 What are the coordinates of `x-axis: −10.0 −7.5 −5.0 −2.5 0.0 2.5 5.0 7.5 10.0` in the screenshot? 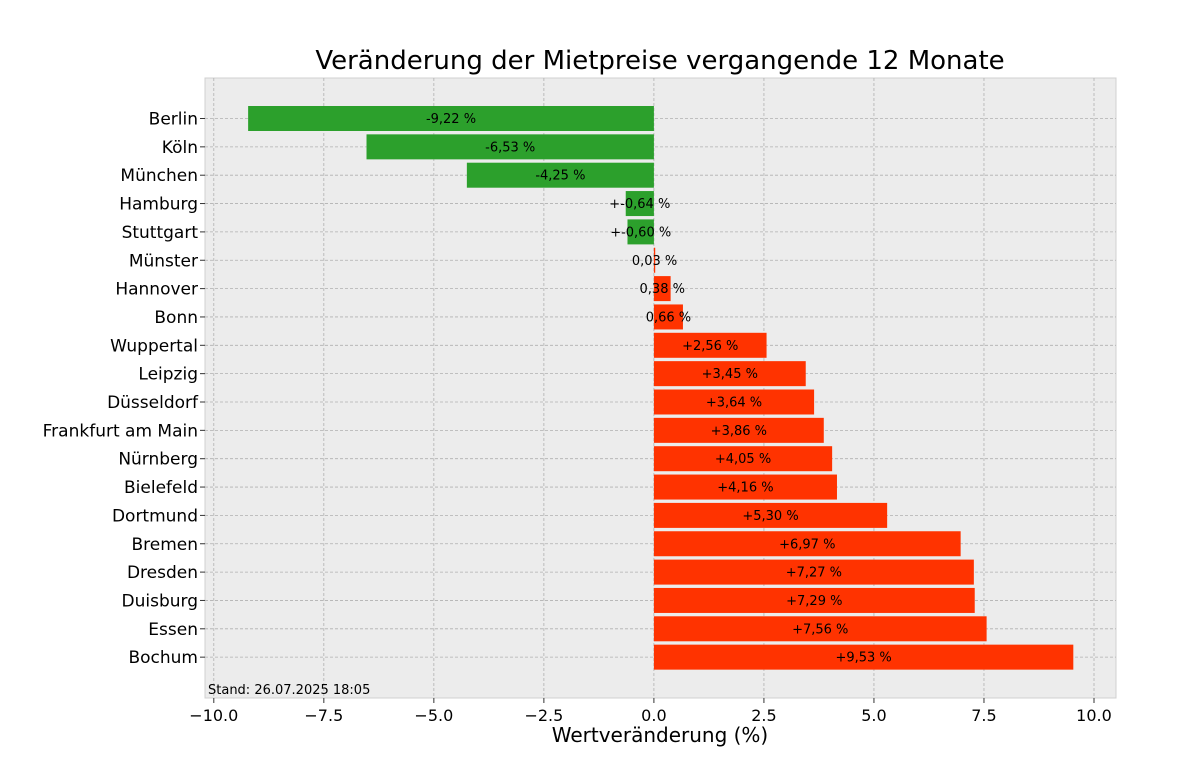 It's located at (650, 711).